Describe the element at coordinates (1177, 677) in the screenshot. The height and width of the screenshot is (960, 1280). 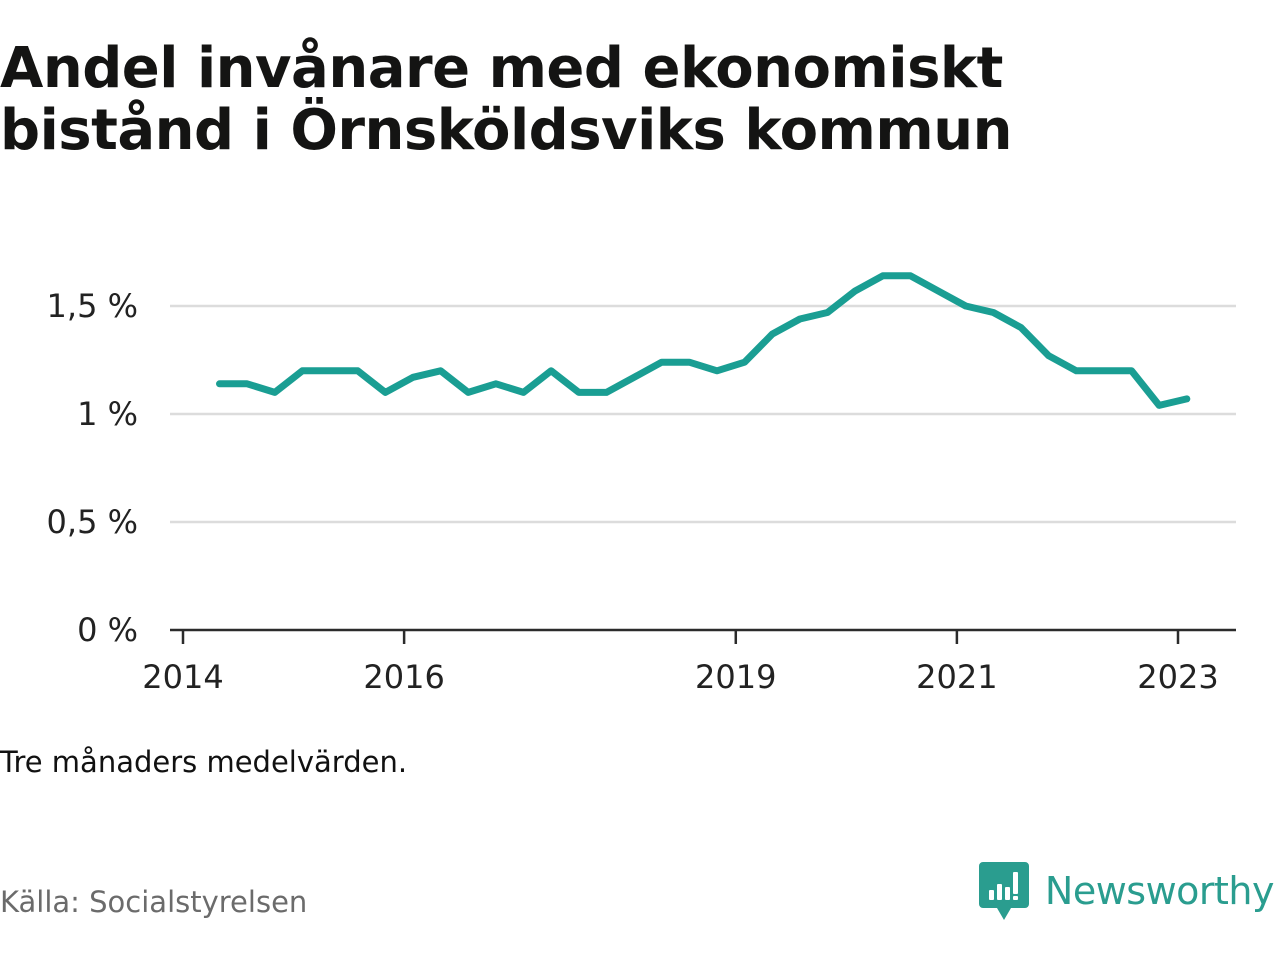
I see `x-tick-label: 2023` at that location.